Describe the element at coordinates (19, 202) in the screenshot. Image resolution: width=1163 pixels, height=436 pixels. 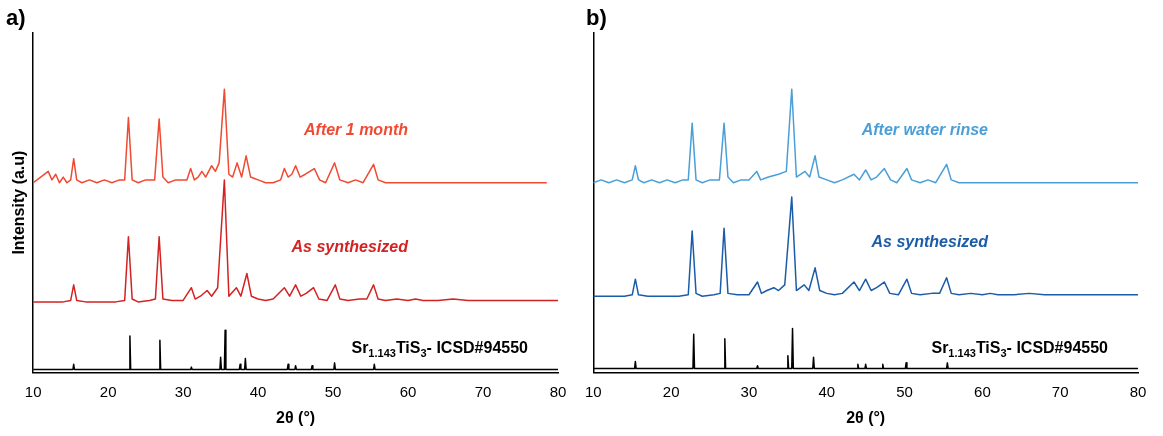
I see `y-axis-title: Intensity (a.u)` at that location.